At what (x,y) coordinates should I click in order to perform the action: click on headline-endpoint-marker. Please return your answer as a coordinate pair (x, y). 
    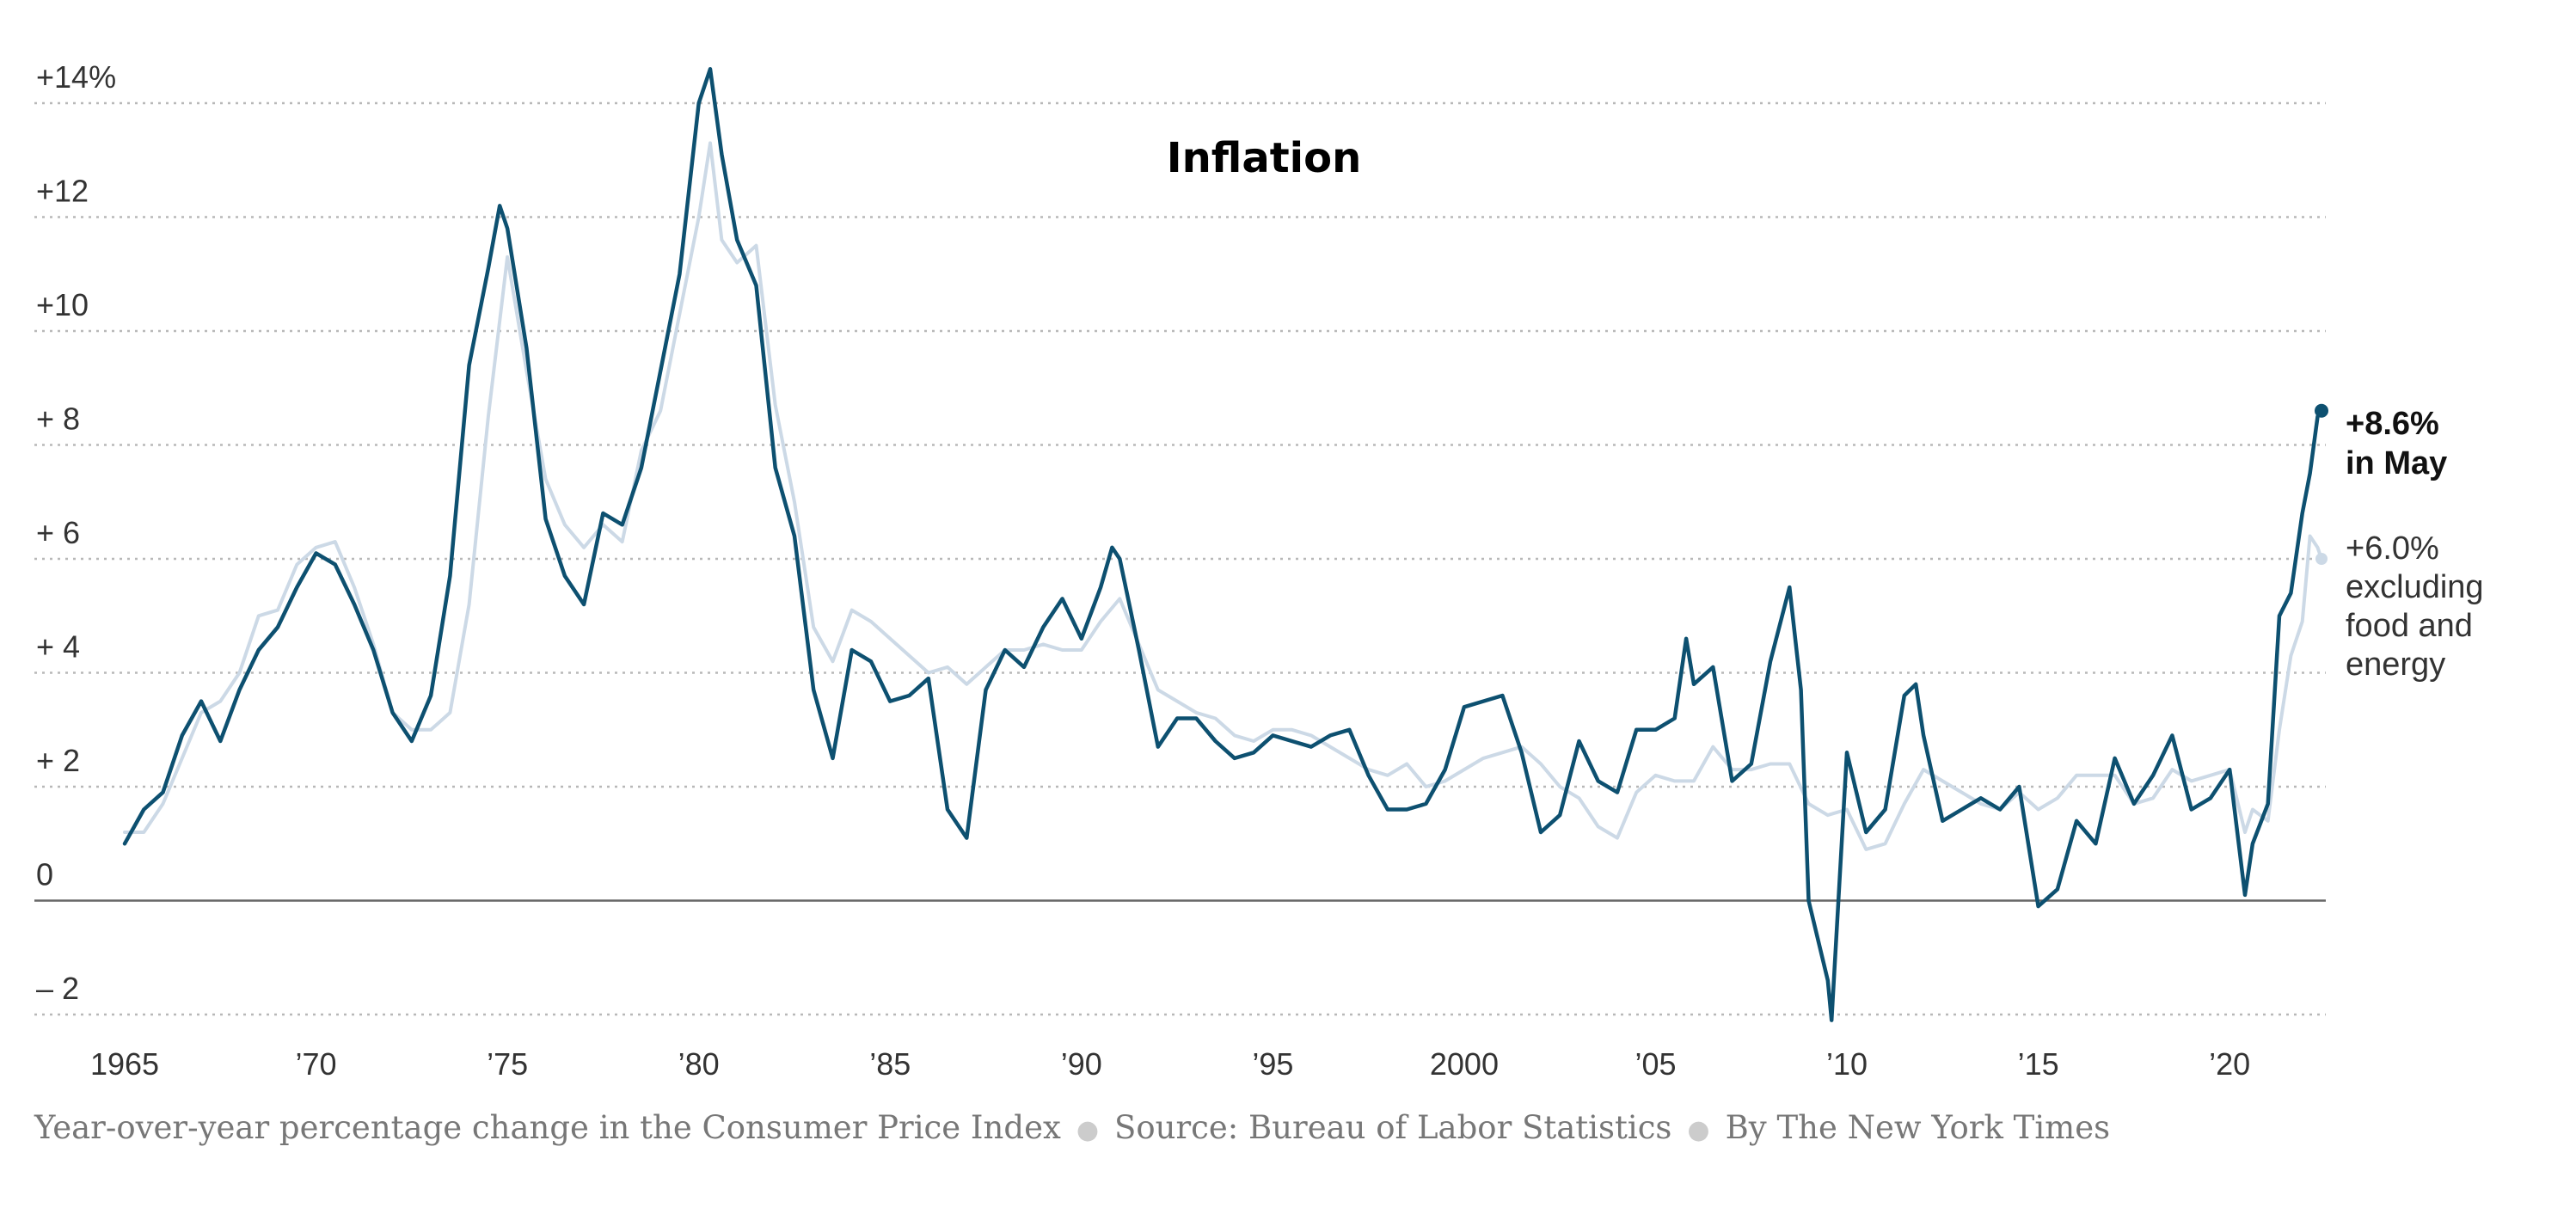
    Looking at the image, I should click on (2321, 411).